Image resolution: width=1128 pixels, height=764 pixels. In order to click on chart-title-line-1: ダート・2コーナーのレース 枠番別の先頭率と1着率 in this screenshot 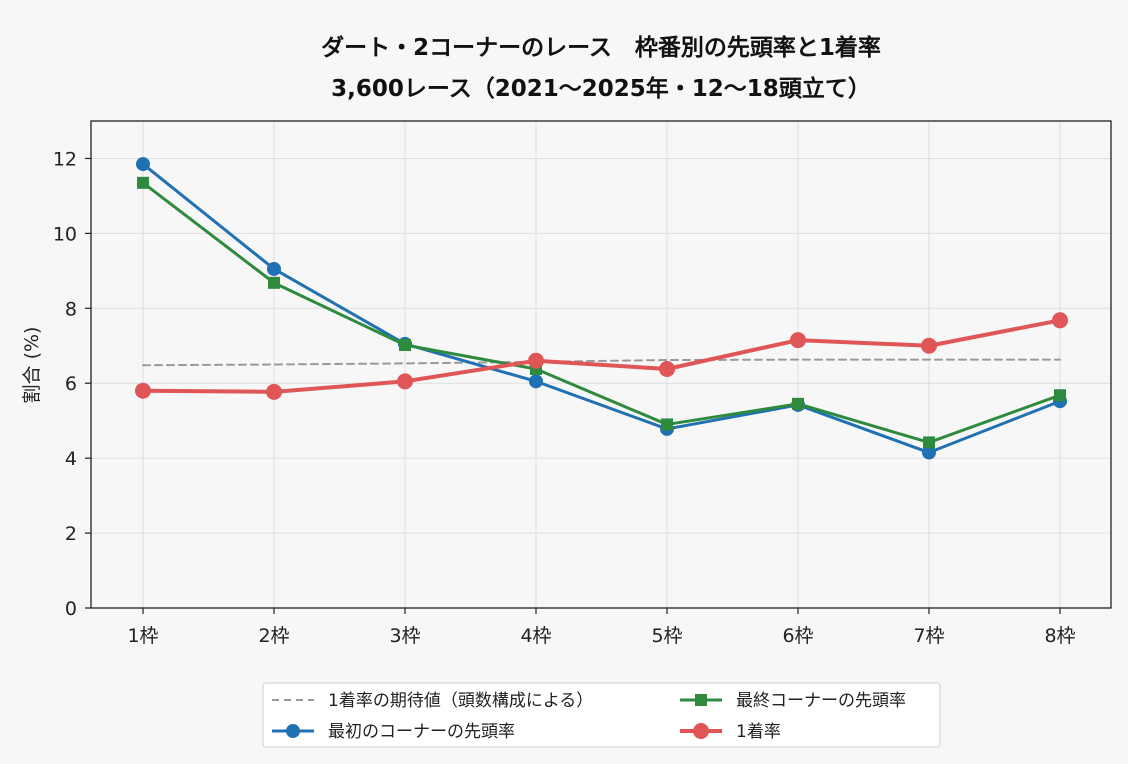, I will do `click(601, 47)`.